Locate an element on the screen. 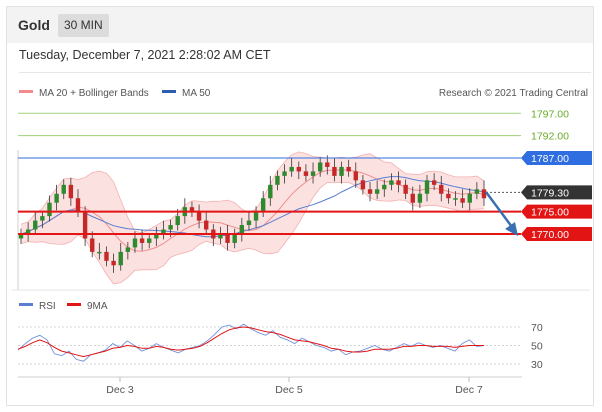 The image size is (602, 412). rsi-tick-label: 70 is located at coordinates (537, 328).